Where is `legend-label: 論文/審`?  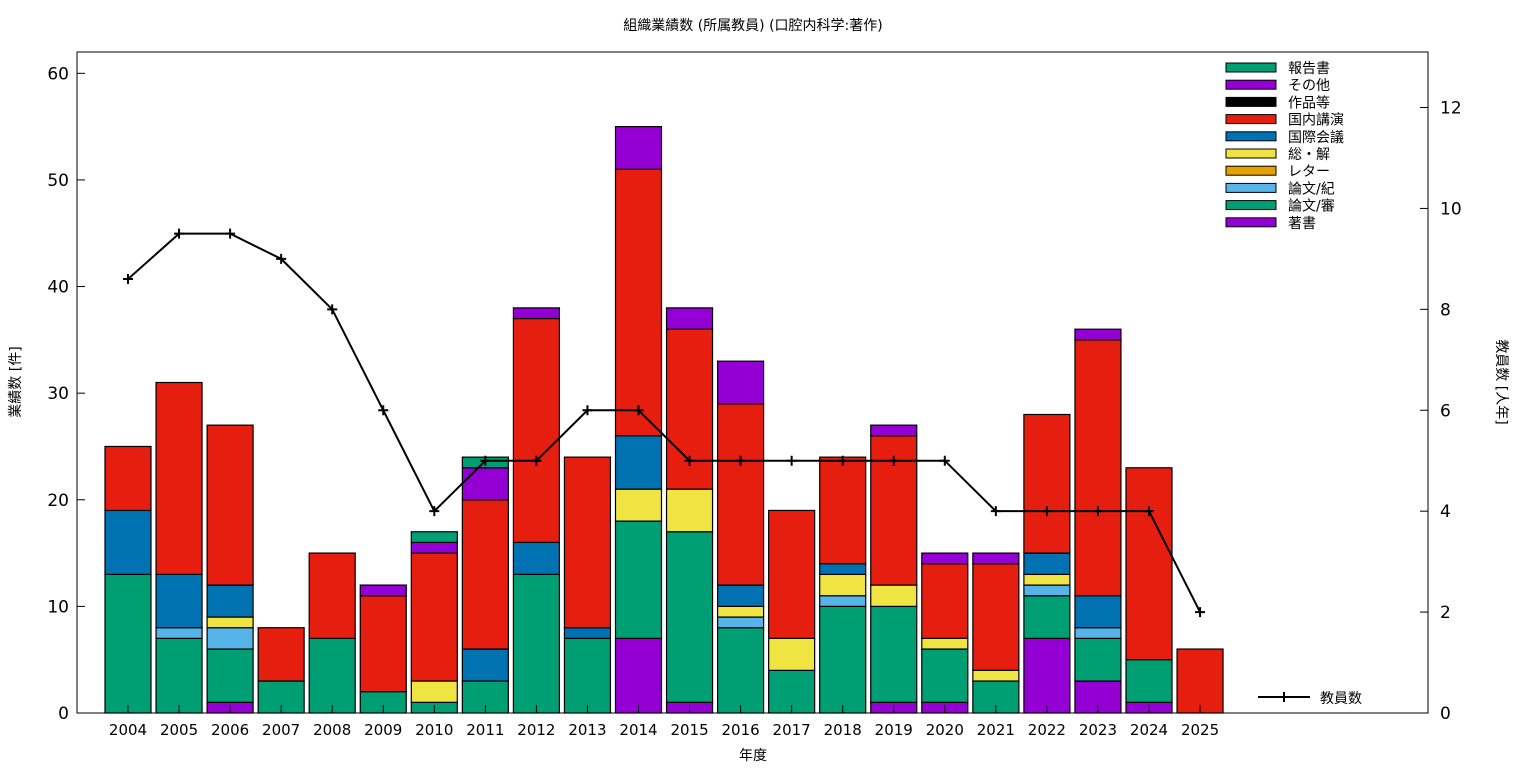 legend-label: 論文/審 is located at coordinates (1311, 207).